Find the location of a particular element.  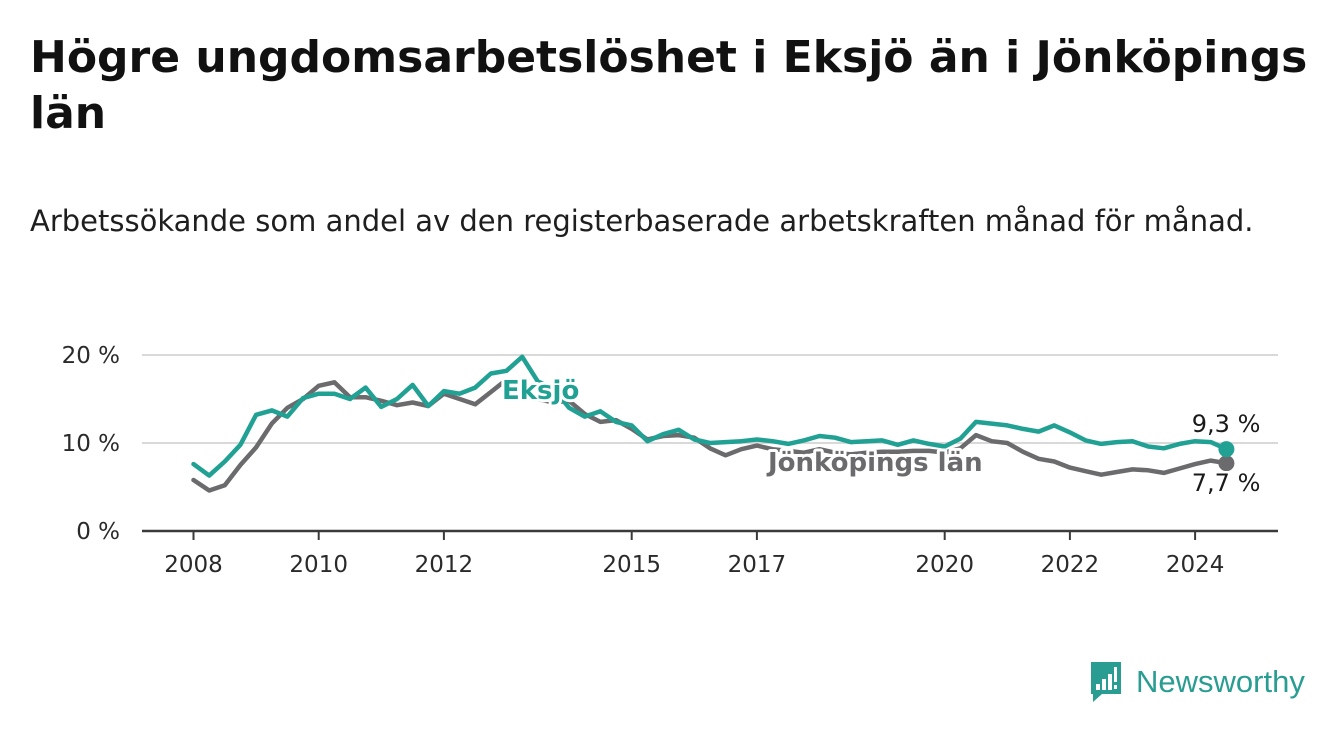

end-value-label-jonkopings-lan: 7,7 % is located at coordinates (1226, 483).